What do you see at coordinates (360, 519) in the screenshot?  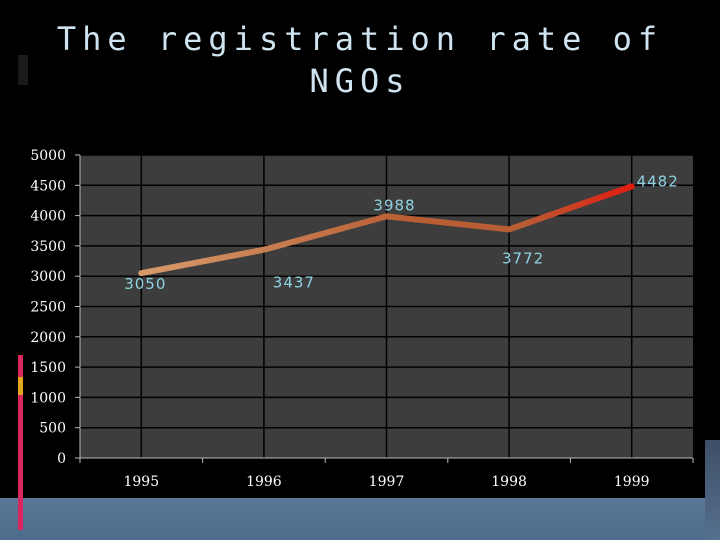 I see `slide-footer-band` at bounding box center [360, 519].